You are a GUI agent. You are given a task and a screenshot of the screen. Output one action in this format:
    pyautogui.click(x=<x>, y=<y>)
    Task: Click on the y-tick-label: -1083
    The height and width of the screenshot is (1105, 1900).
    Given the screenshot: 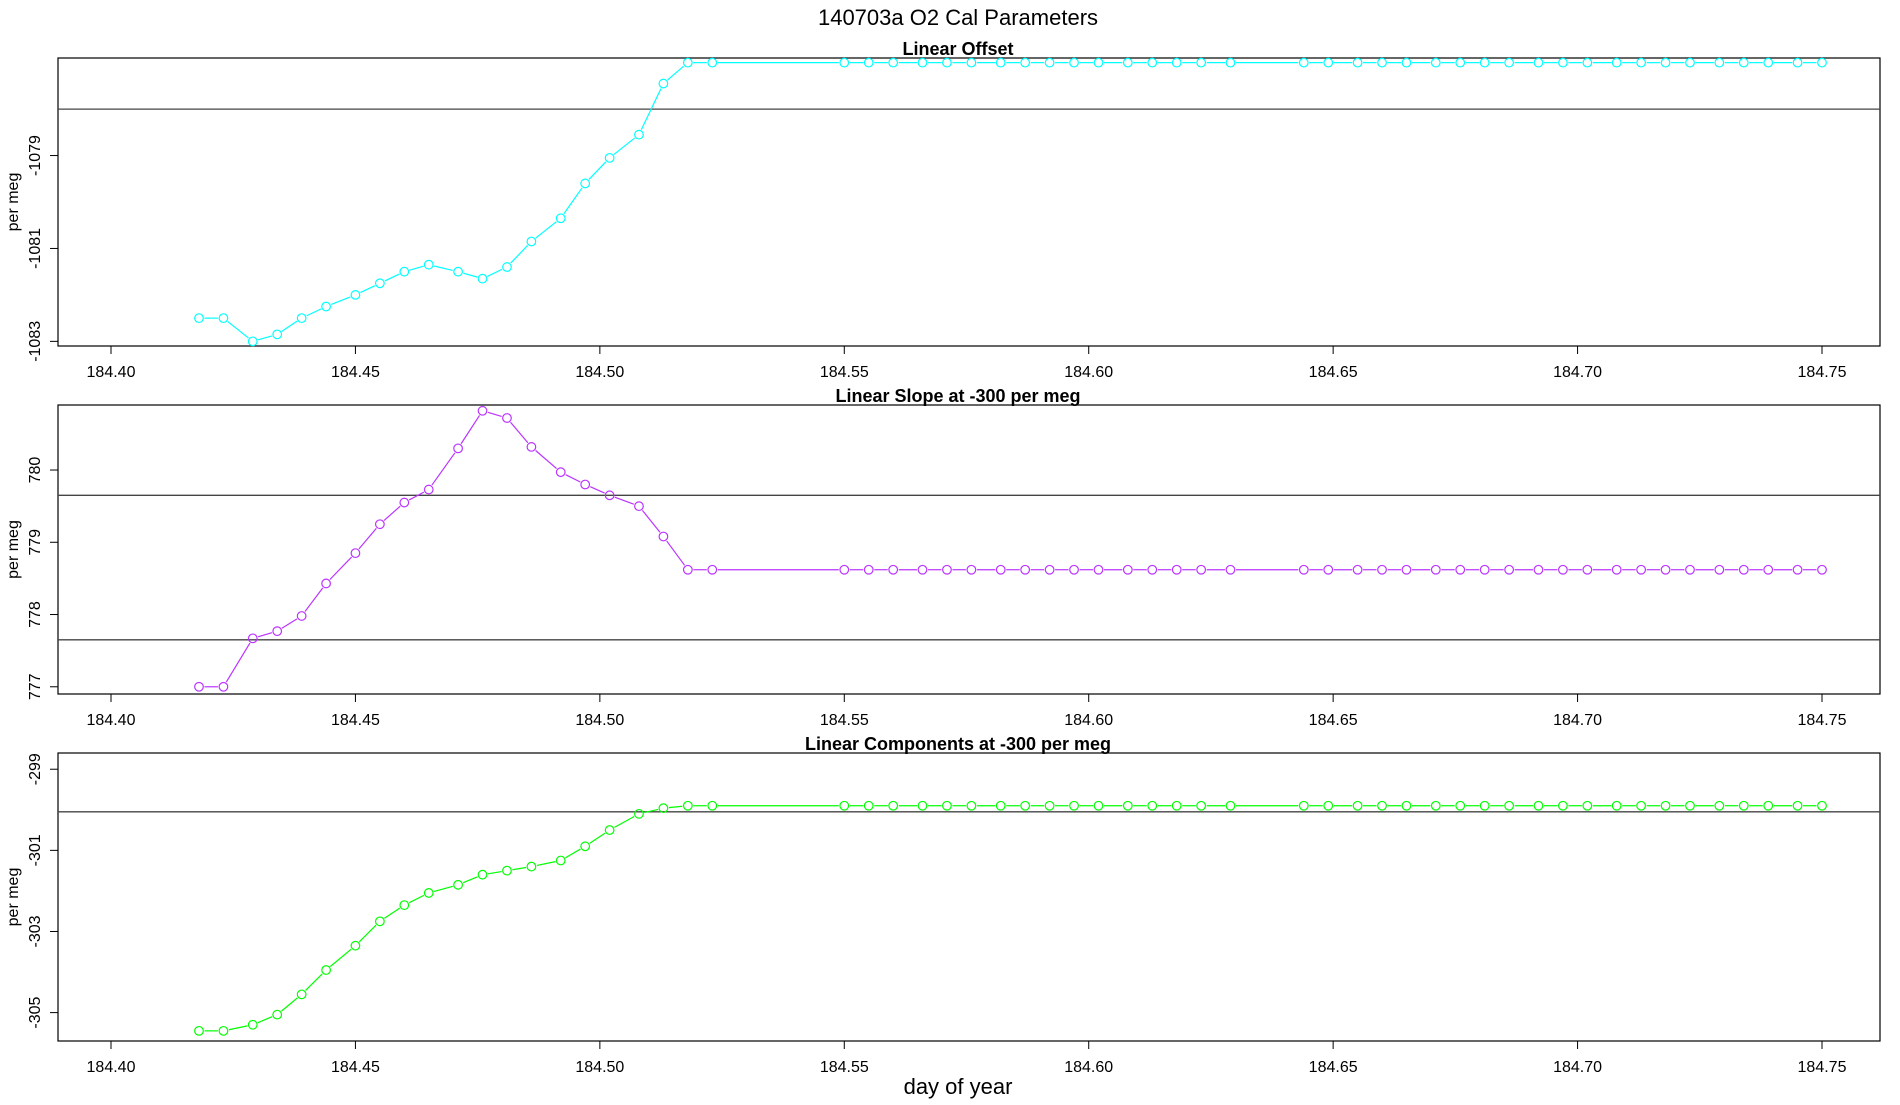 What is the action you would take?
    pyautogui.click(x=35, y=341)
    